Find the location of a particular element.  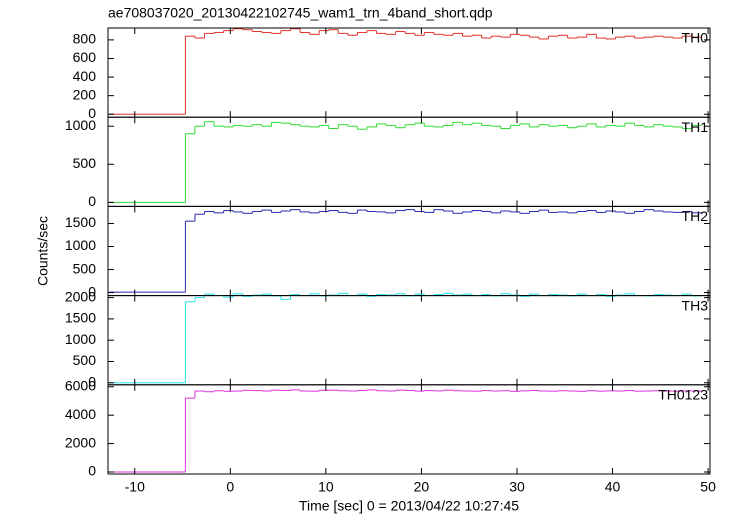

y-tick-label: 800 is located at coordinates (85, 39).